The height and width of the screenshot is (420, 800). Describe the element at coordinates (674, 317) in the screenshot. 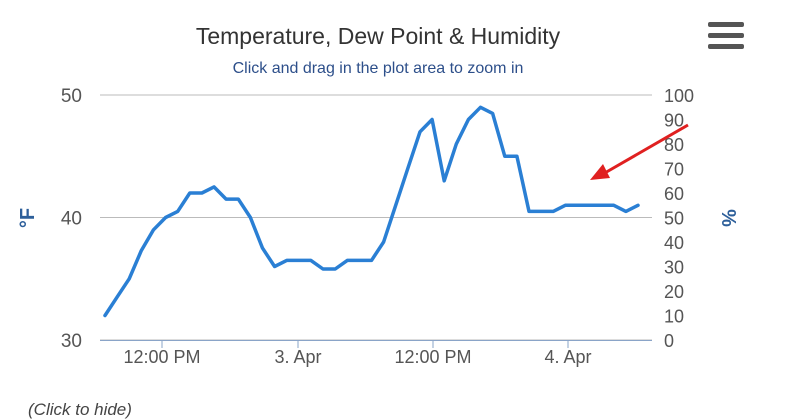

I see `right-tick-label-1: 10` at that location.